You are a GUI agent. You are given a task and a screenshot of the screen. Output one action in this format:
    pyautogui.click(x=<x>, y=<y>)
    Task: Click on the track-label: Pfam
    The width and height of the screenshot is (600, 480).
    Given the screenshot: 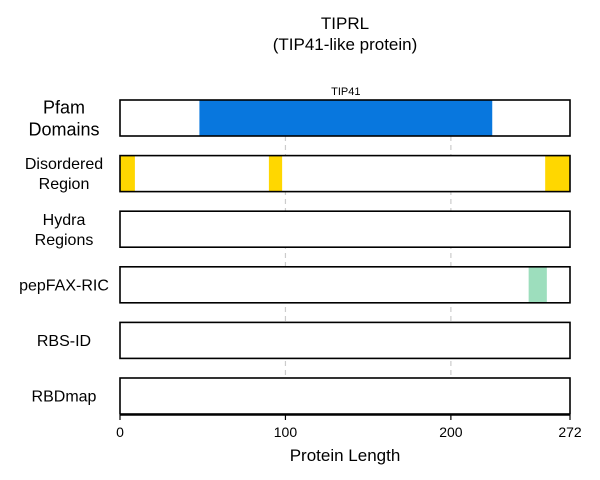 What is the action you would take?
    pyautogui.click(x=64, y=107)
    